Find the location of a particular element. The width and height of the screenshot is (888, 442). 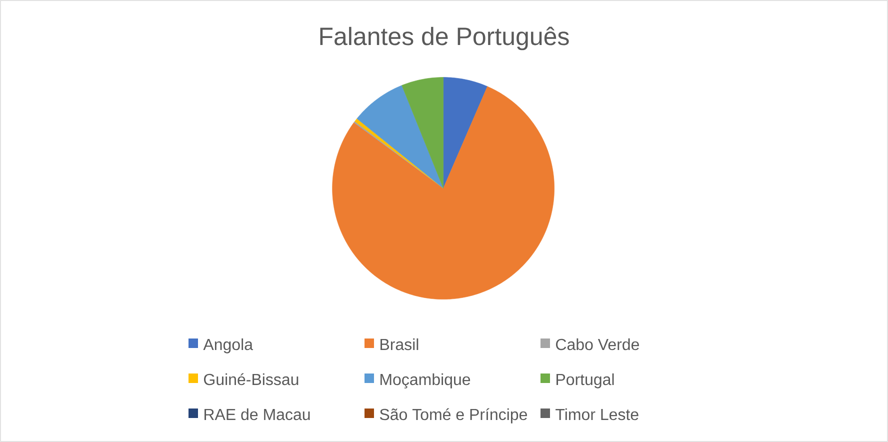

legend-label: Cabo Verde is located at coordinates (597, 344).